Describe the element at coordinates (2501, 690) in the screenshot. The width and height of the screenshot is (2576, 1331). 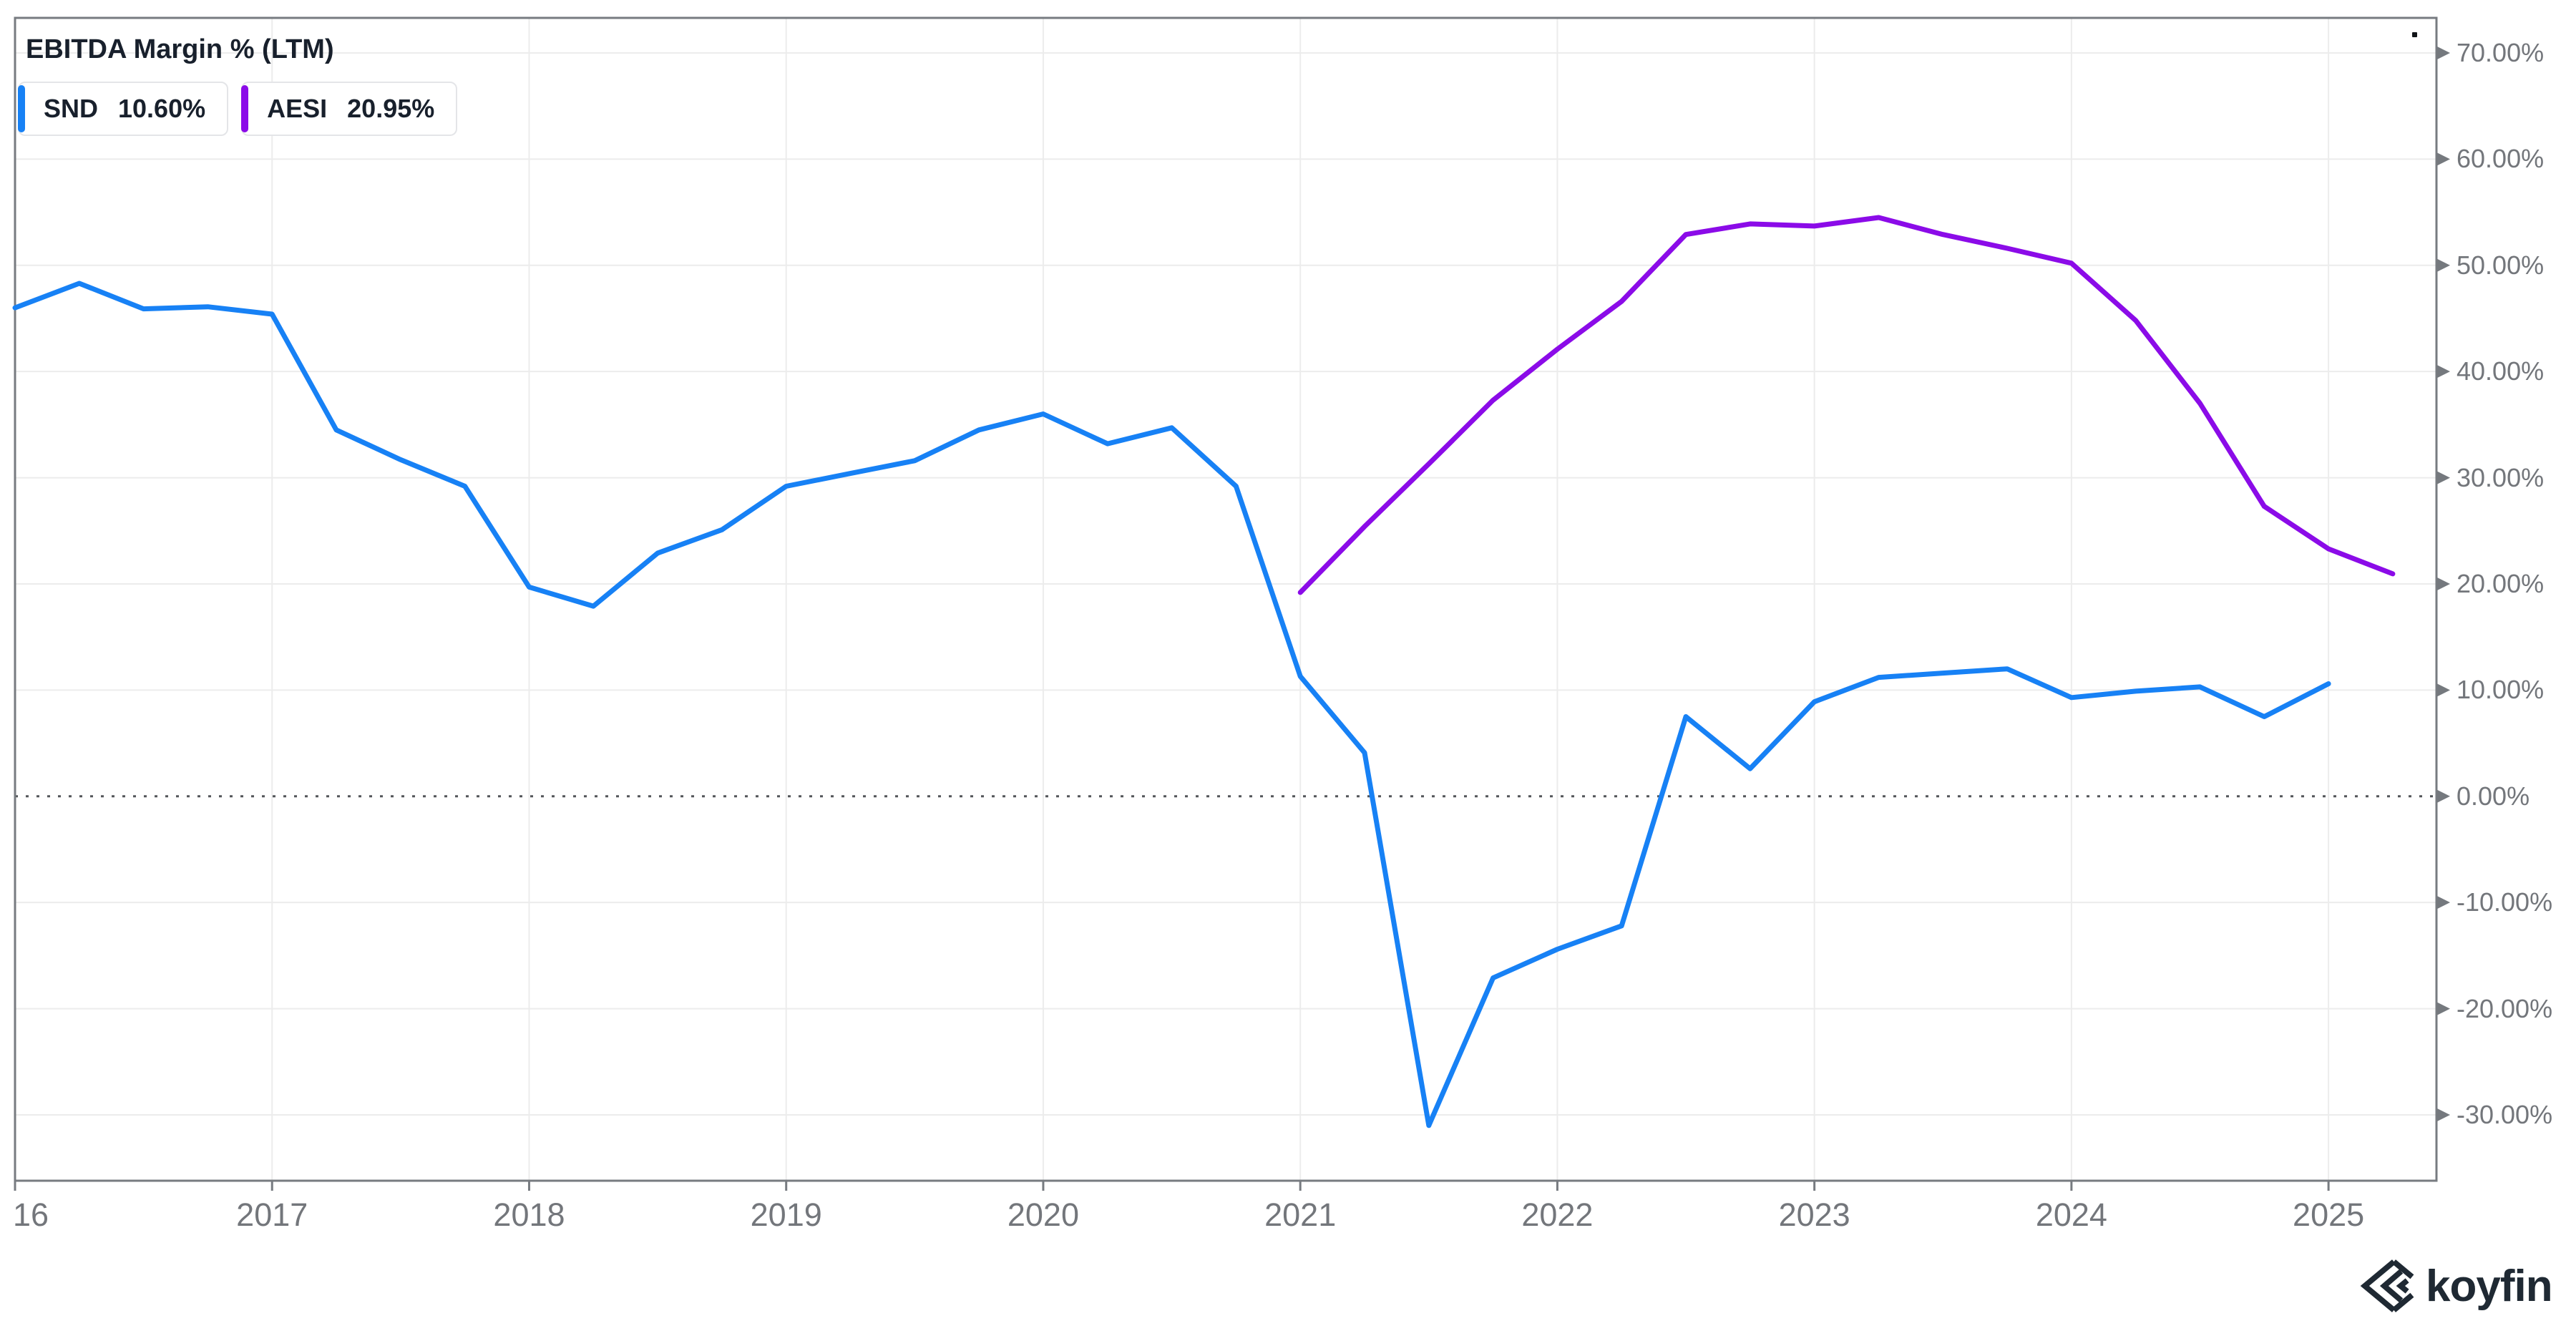
I see `y-tick-label: 10.00%` at that location.